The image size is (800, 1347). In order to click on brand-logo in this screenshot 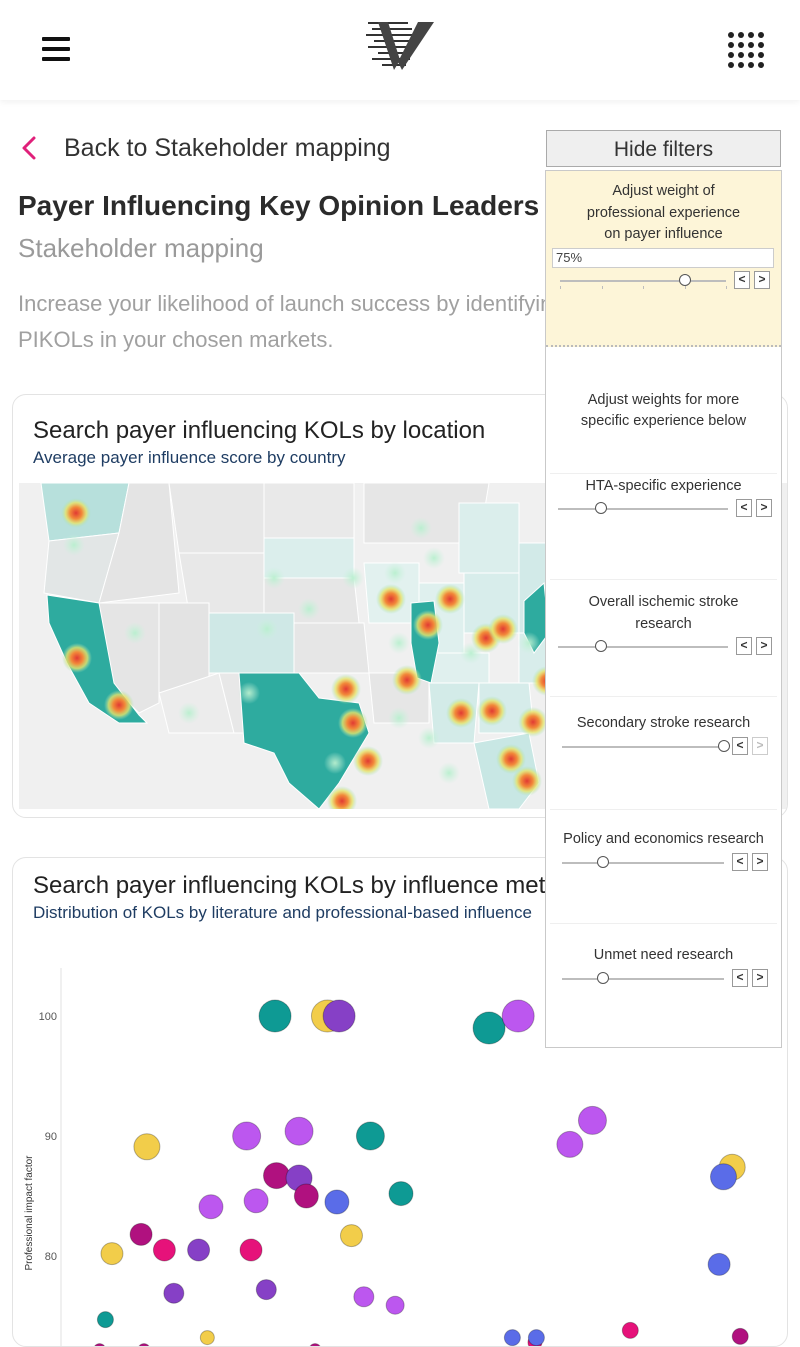, I will do `click(400, 45)`.